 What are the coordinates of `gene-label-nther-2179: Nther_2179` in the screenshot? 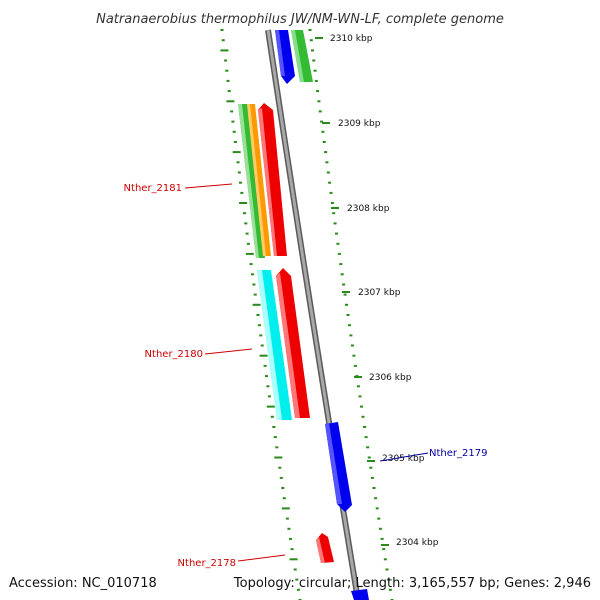 It's located at (433, 455).